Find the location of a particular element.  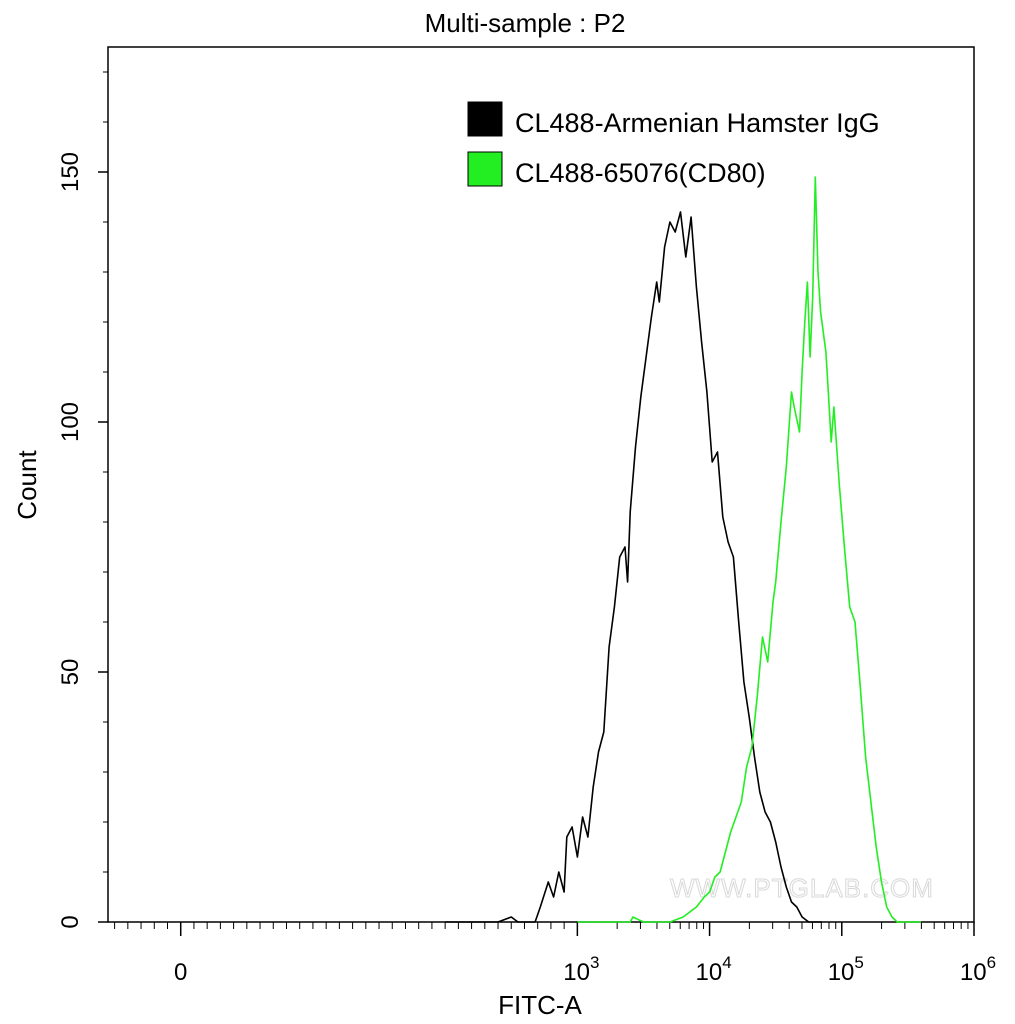

x-axis: 0 10³ 10⁴ 10⁵ 10⁶ is located at coordinates (555, 954).